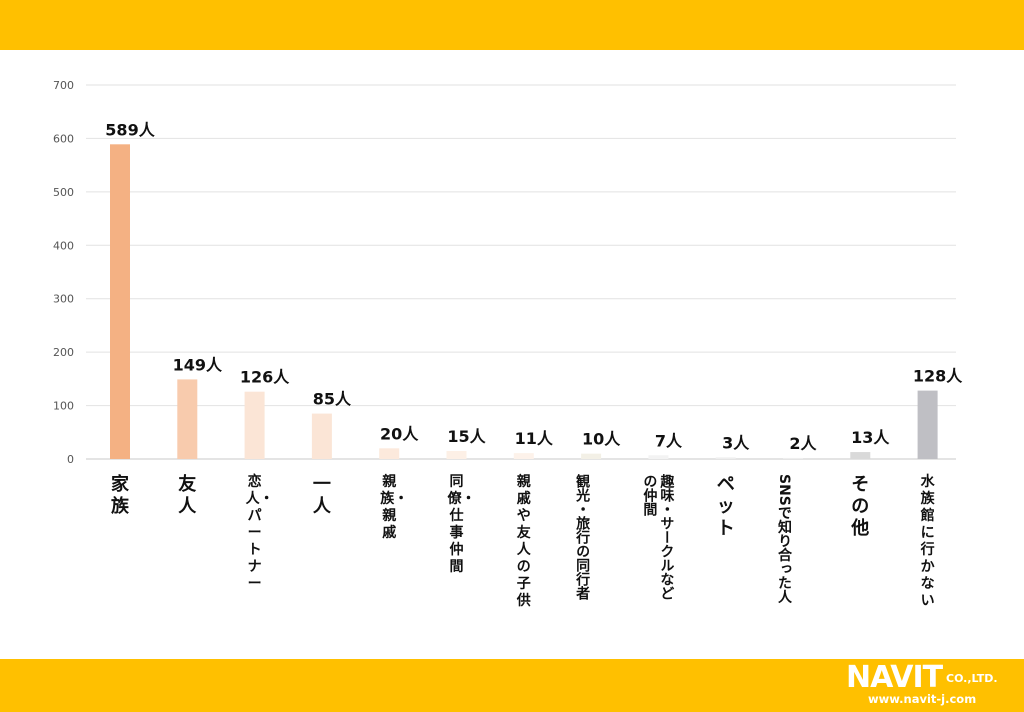 Image resolution: width=1024 pixels, height=712 pixels. What do you see at coordinates (894, 677) in the screenshot?
I see `logo-text: NAVIT` at bounding box center [894, 677].